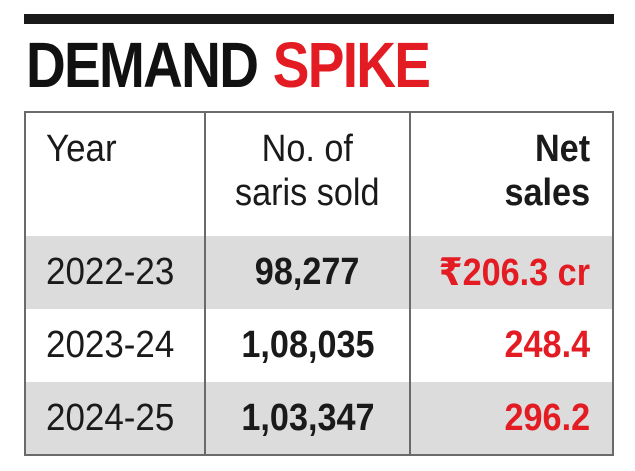 The width and height of the screenshot is (635, 471). What do you see at coordinates (547, 417) in the screenshot?
I see `net-sales-value: 296.2` at bounding box center [547, 417].